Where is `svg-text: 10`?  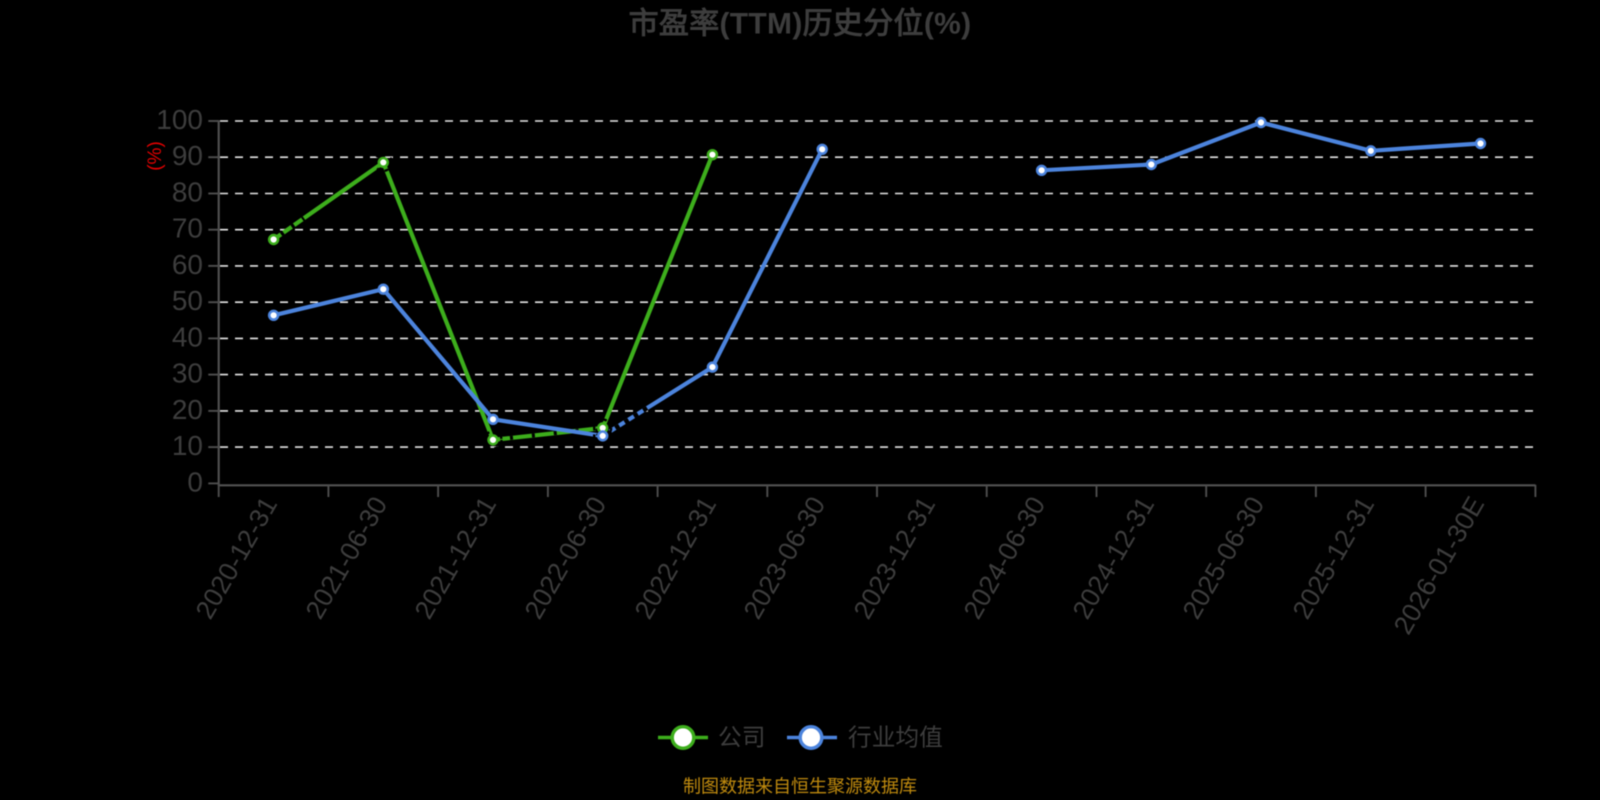
svg-text: 10 is located at coordinates (187, 445).